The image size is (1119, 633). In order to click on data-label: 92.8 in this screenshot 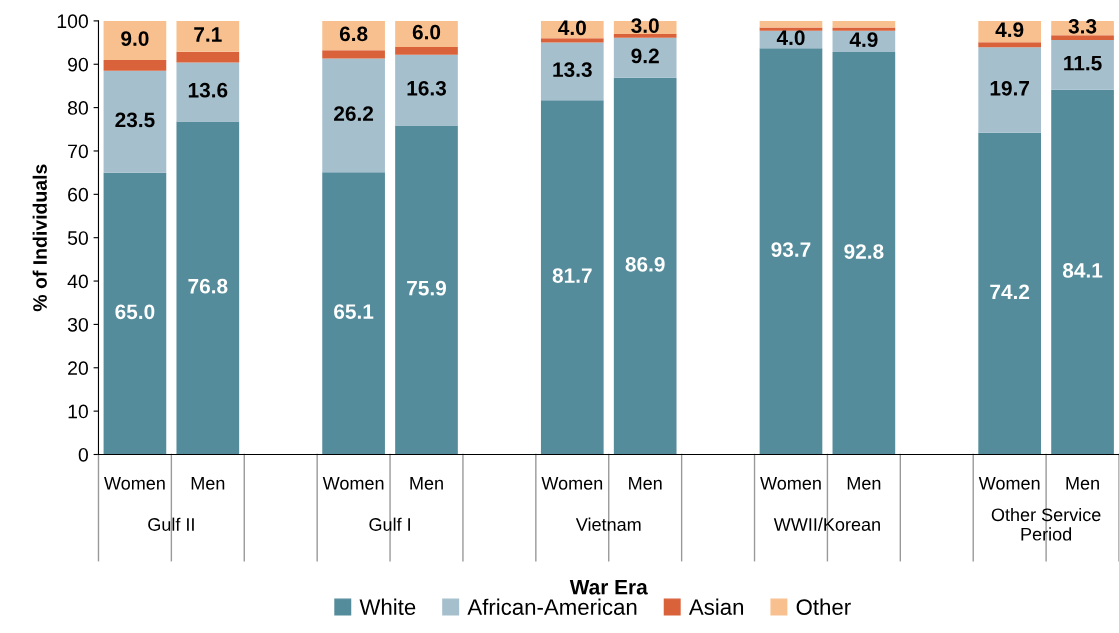, I will do `click(864, 251)`.